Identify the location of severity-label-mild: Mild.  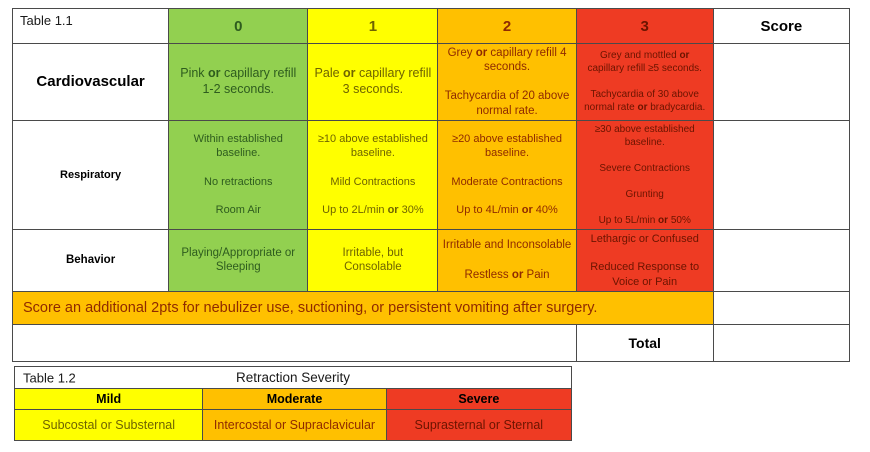
(108, 399).